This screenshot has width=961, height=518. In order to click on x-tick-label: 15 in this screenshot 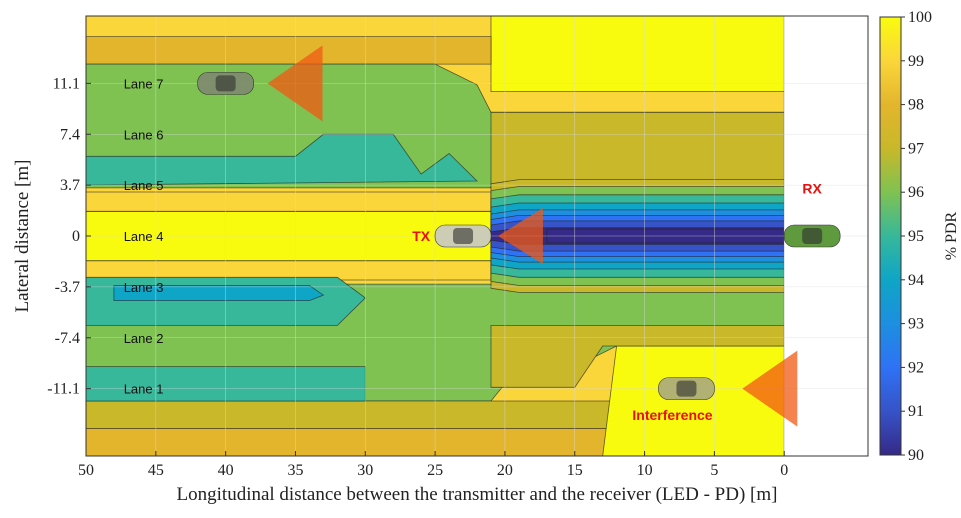, I will do `click(575, 470)`.